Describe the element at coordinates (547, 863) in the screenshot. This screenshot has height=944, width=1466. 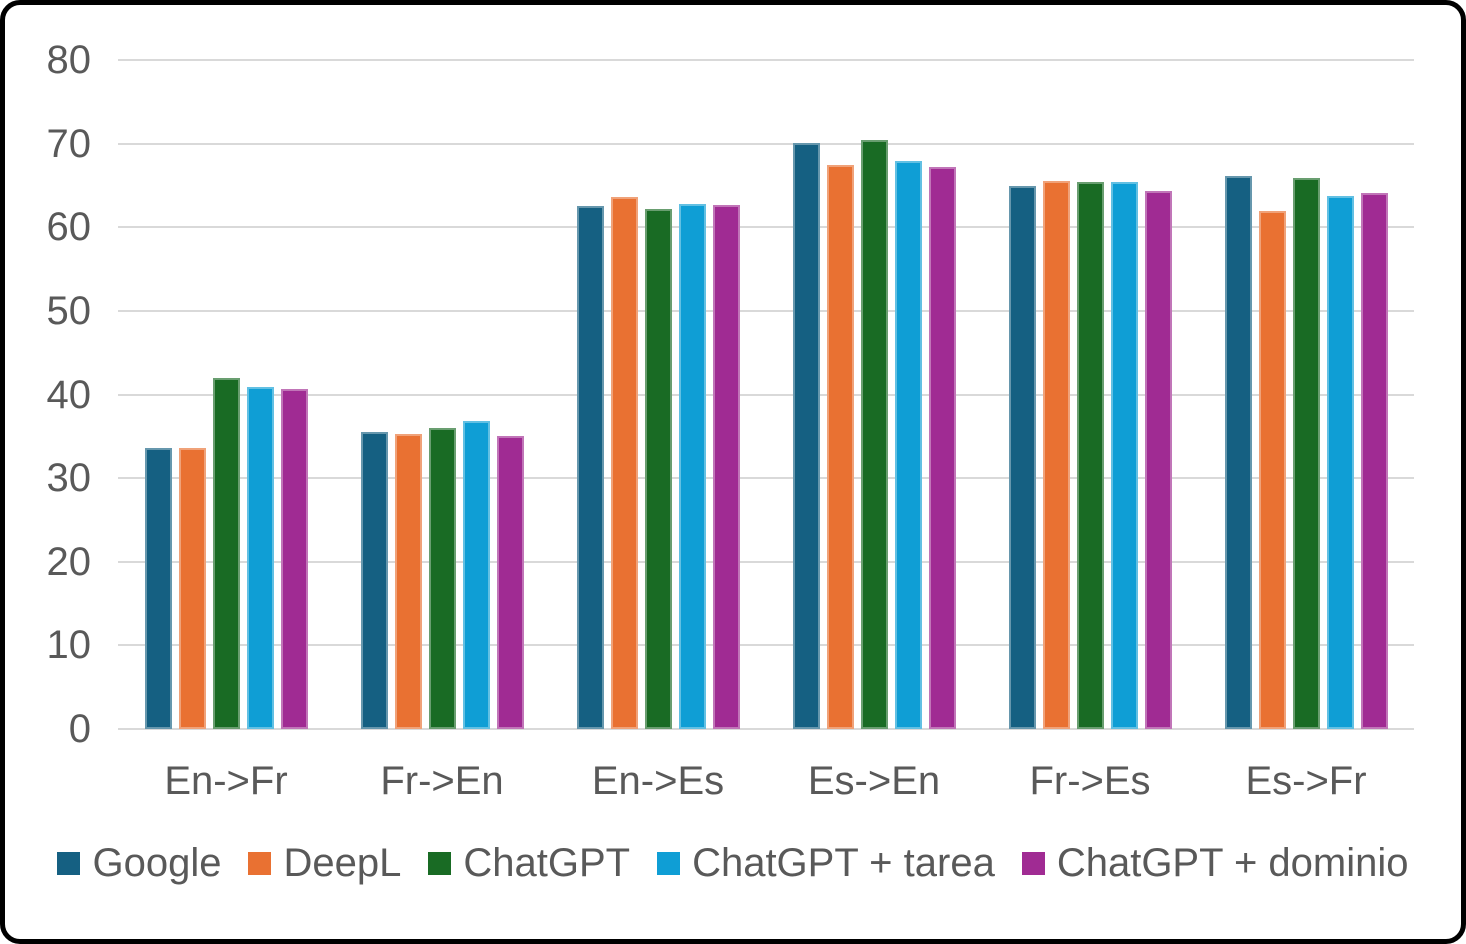
I see `legend-label: ChatGPT` at that location.